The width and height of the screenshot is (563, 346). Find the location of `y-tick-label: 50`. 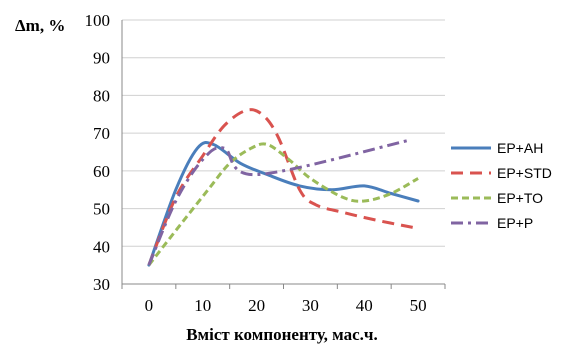

y-tick-label: 50 is located at coordinates (101, 209).